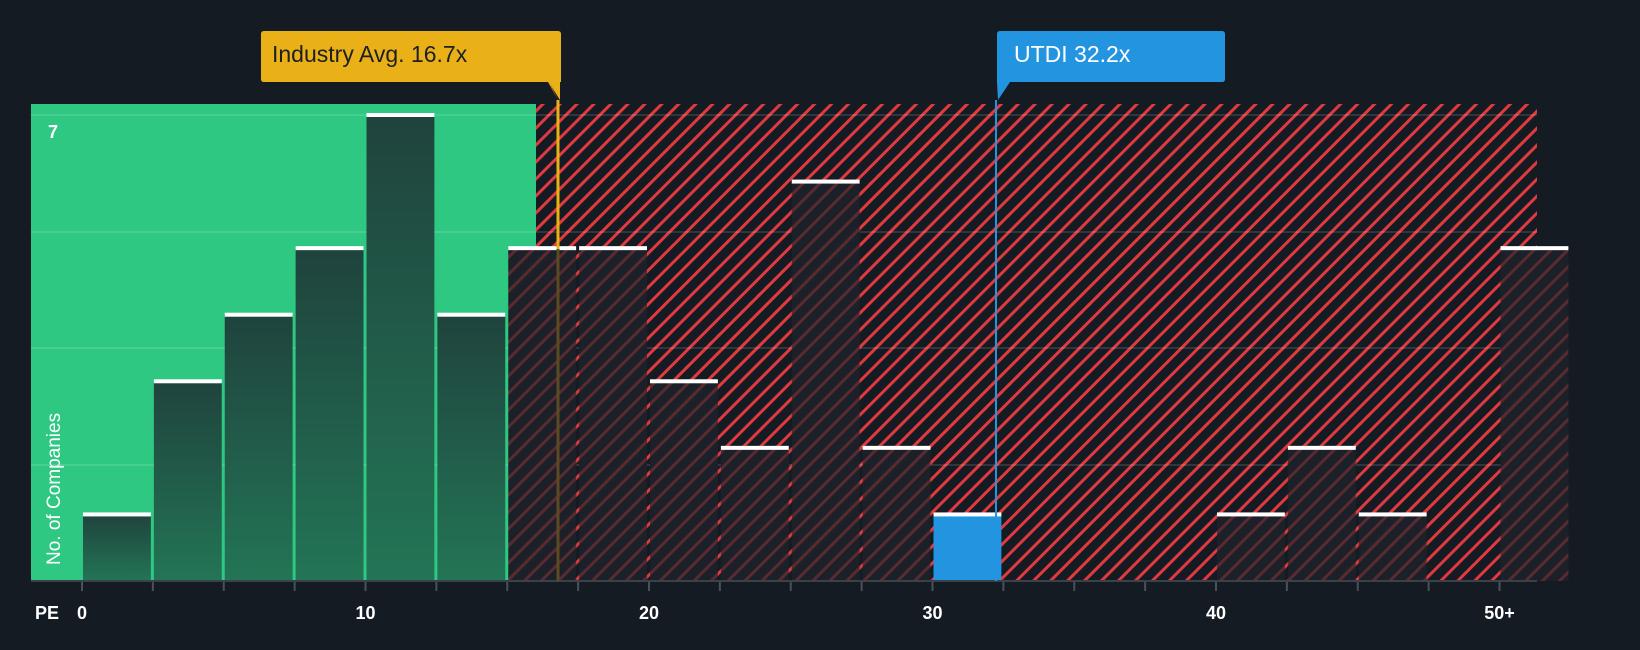 This screenshot has width=1640, height=650. I want to click on y-axis-title: No. of Companies, so click(54, 489).